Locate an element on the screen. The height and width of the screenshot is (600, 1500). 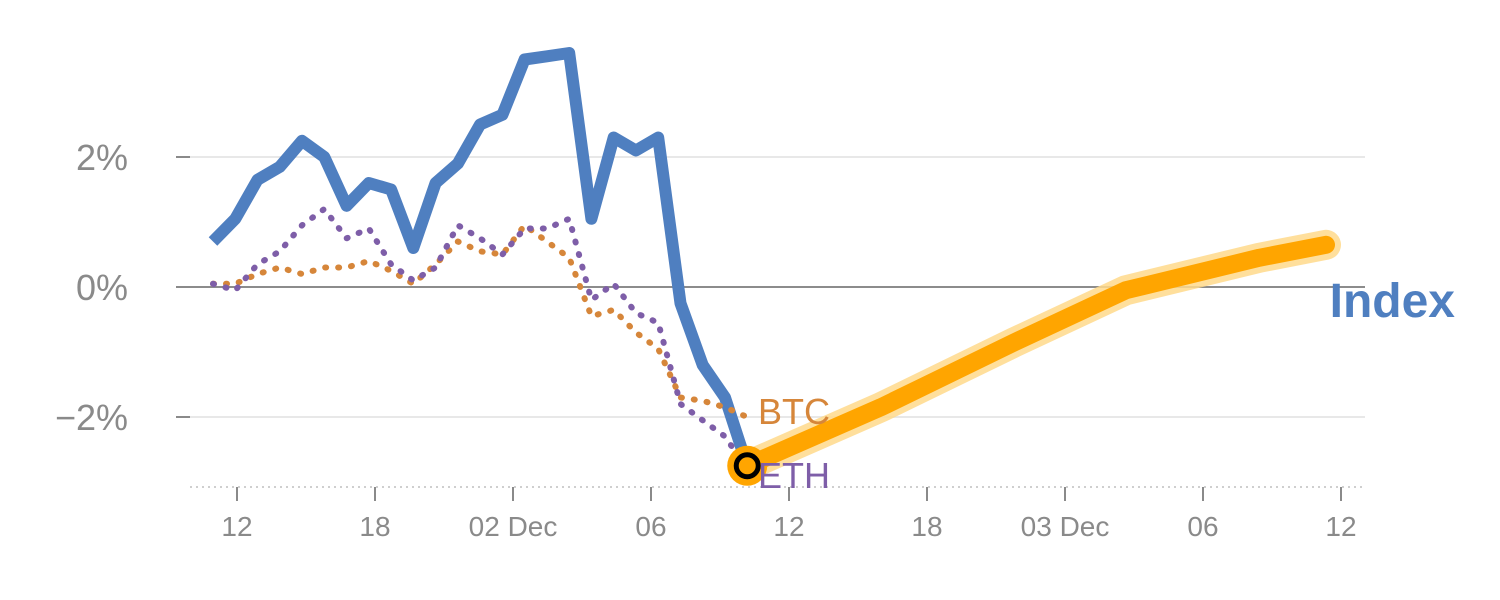
index-series-label: Index is located at coordinates (1393, 301).